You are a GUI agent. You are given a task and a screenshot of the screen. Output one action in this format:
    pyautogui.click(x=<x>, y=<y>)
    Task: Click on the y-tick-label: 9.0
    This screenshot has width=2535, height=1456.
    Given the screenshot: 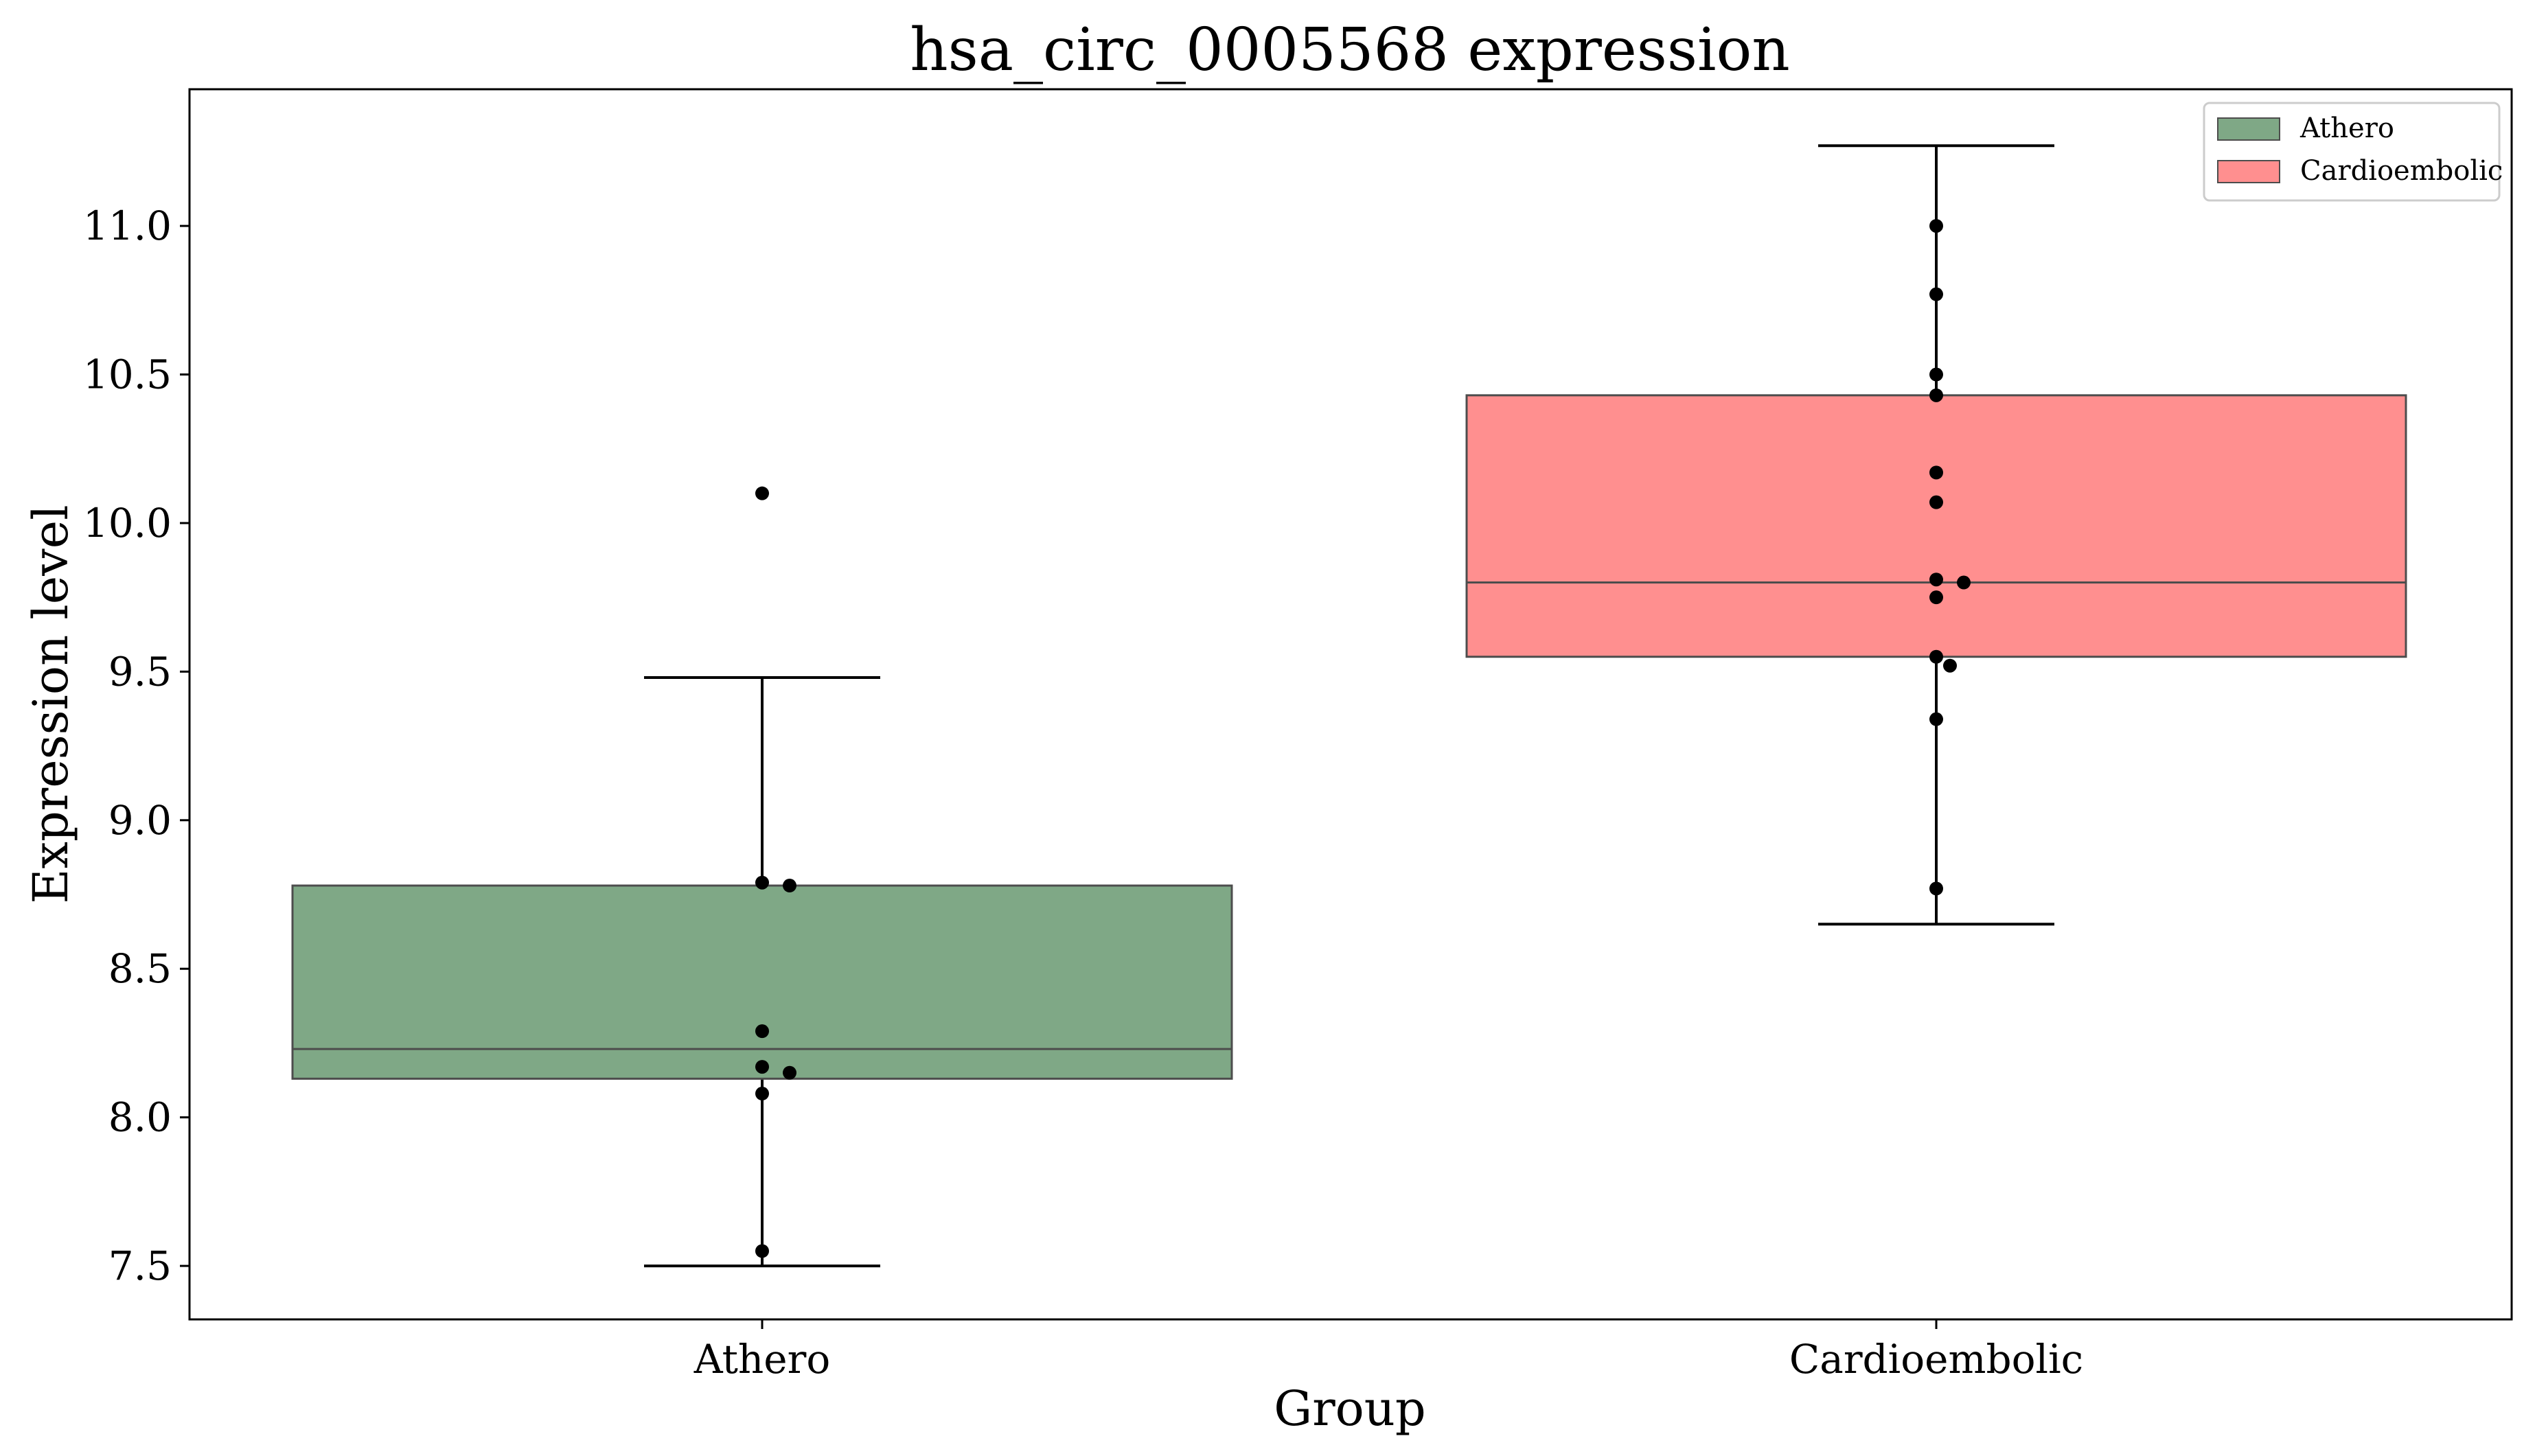 What is the action you would take?
    pyautogui.click(x=140, y=820)
    